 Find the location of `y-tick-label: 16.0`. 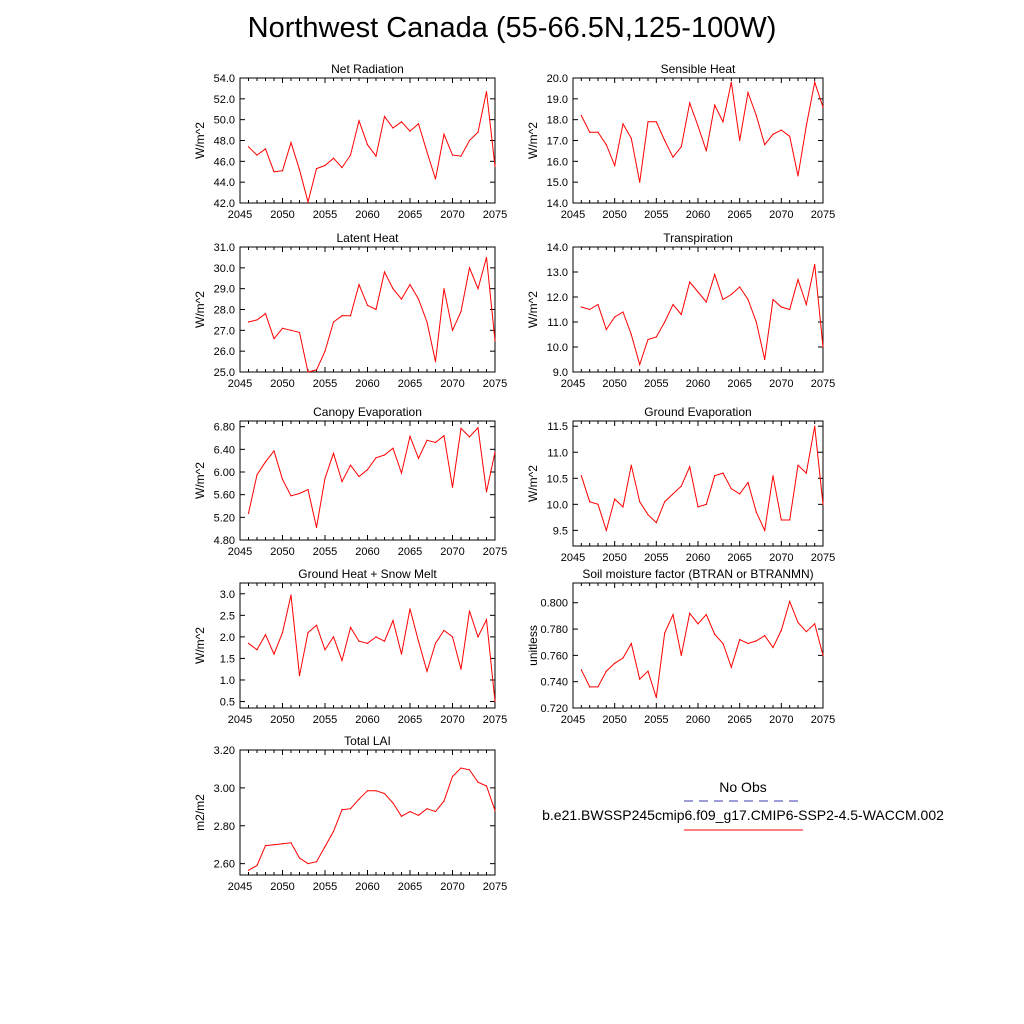

y-tick-label: 16.0 is located at coordinates (557, 162).